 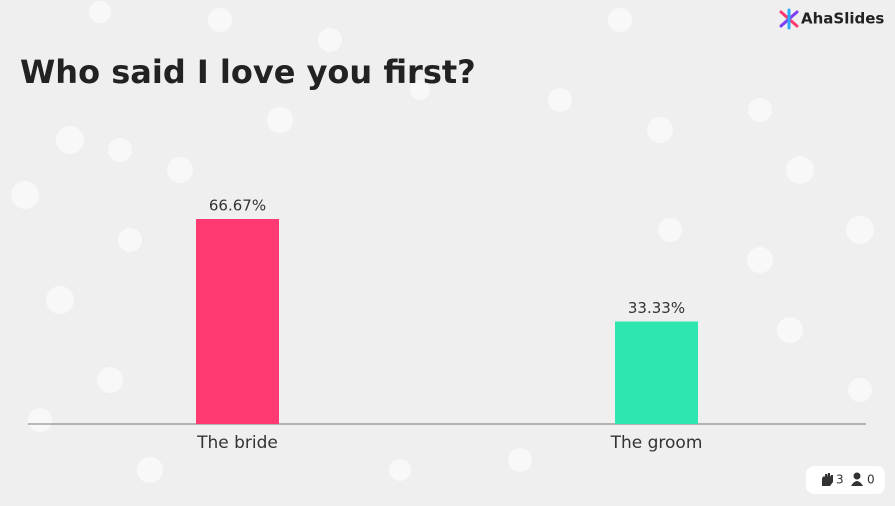 I want to click on chart-title: Who said I love you first?, so click(x=248, y=72).